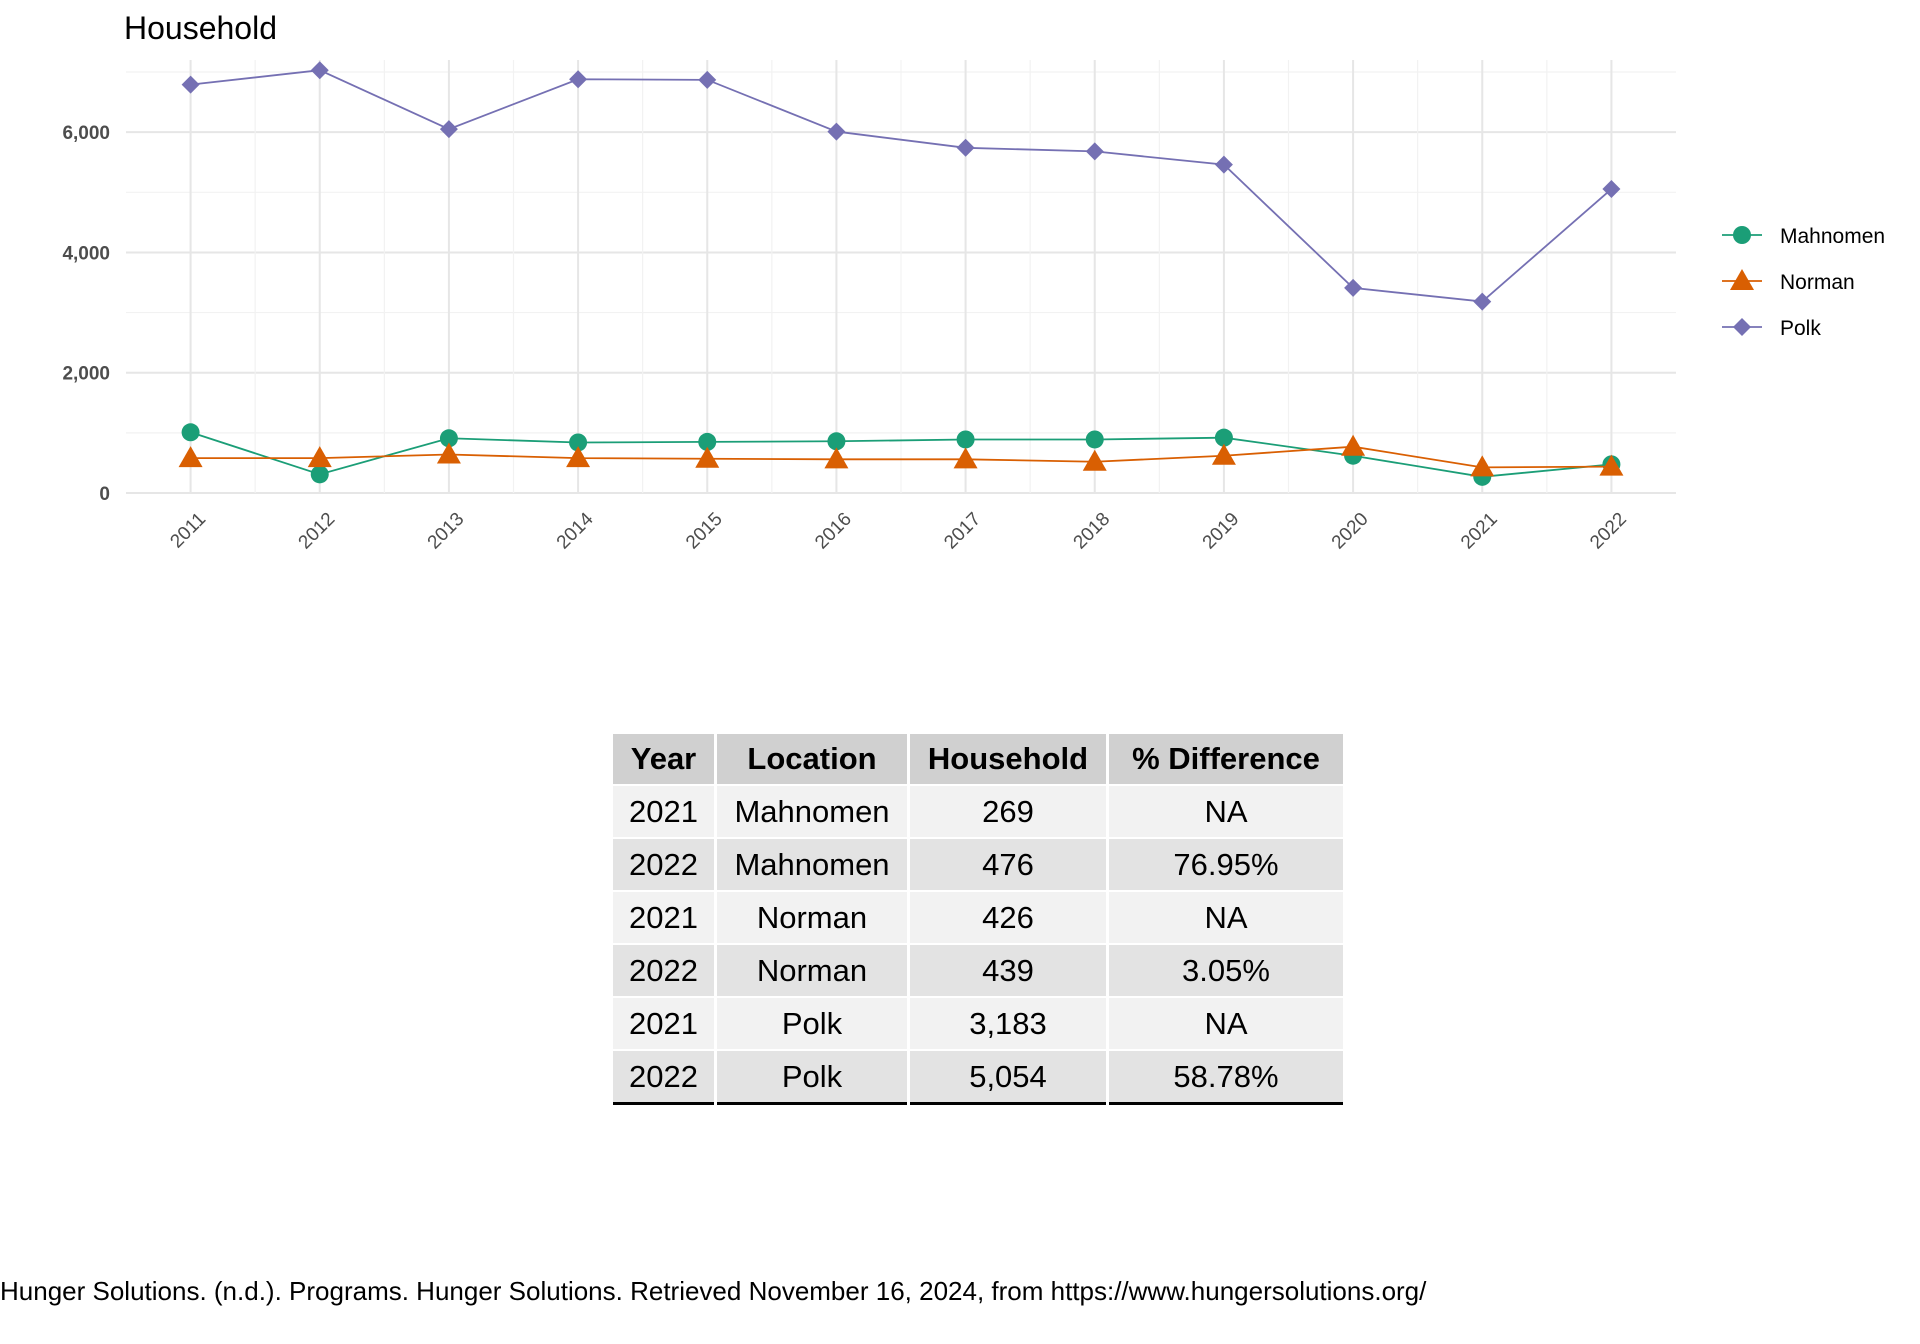 This screenshot has width=1920, height=1344. Describe the element at coordinates (188, 531) in the screenshot. I see `x-tick-label: 2011` at that location.